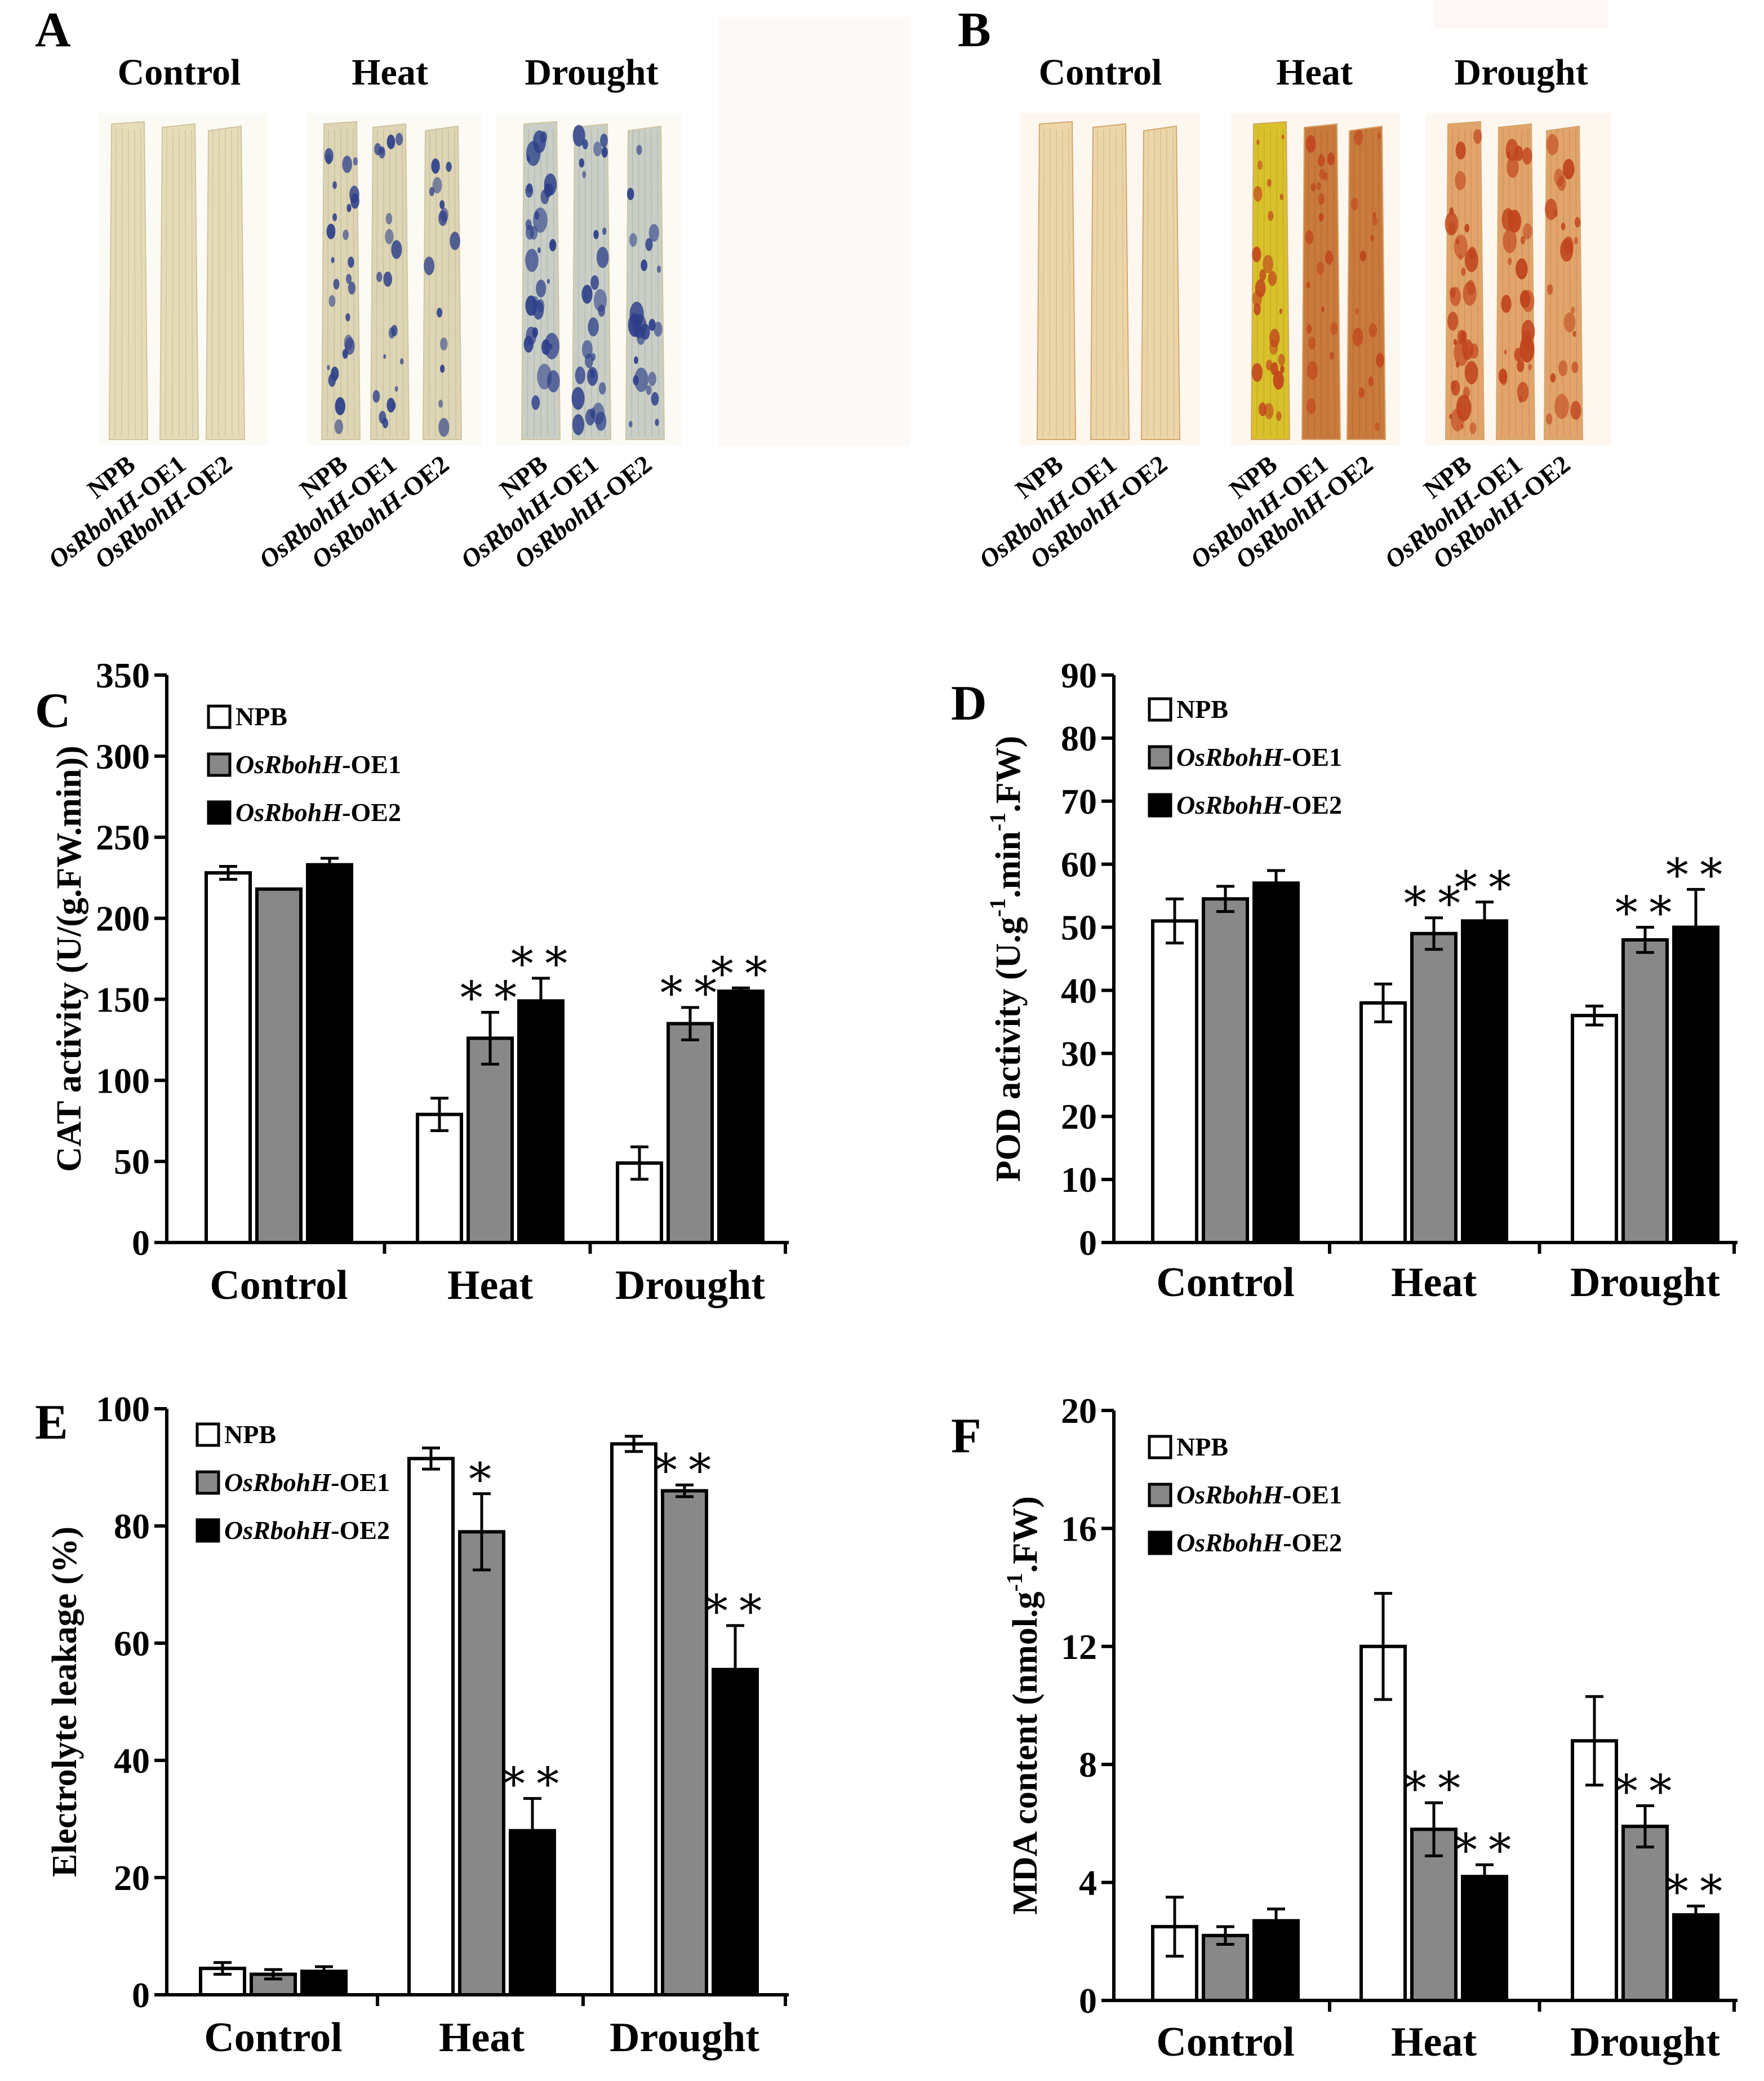 The height and width of the screenshot is (2081, 1764). What do you see at coordinates (128, 280) in the screenshot?
I see `leaf-image` at bounding box center [128, 280].